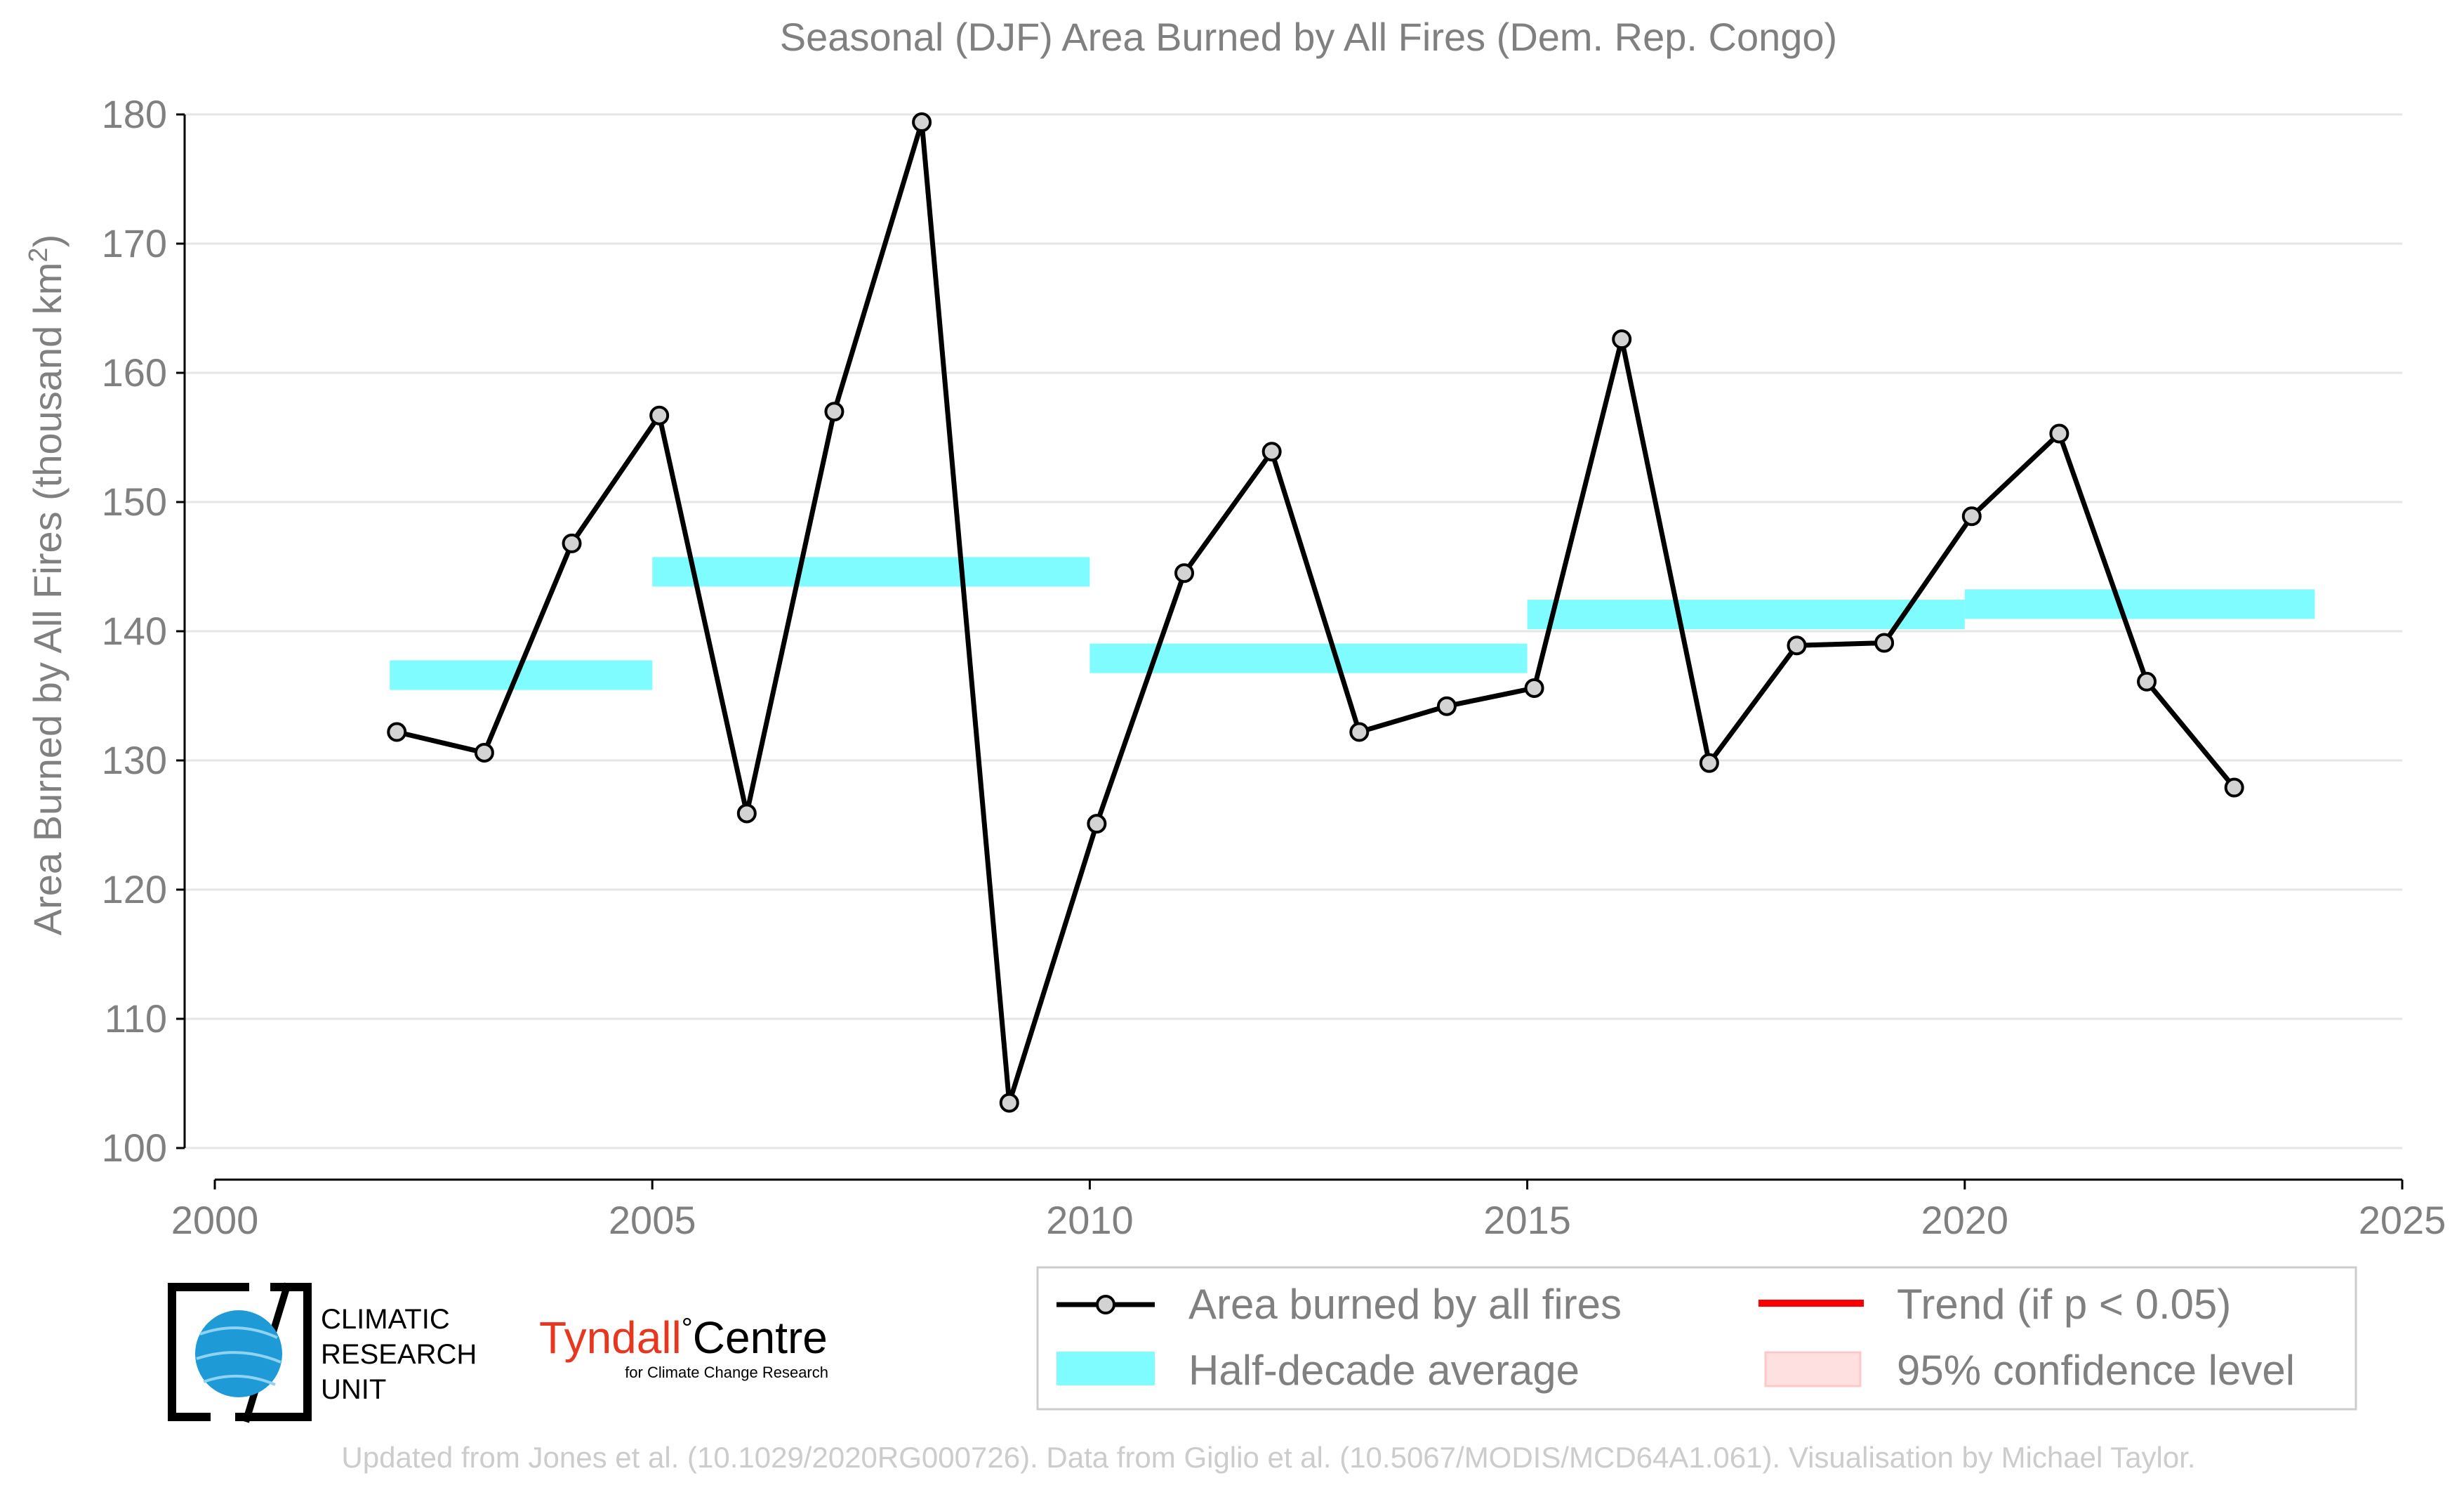  Describe the element at coordinates (1405, 1304) in the screenshot. I see `legend-series-label: Area burned by all fires` at that location.